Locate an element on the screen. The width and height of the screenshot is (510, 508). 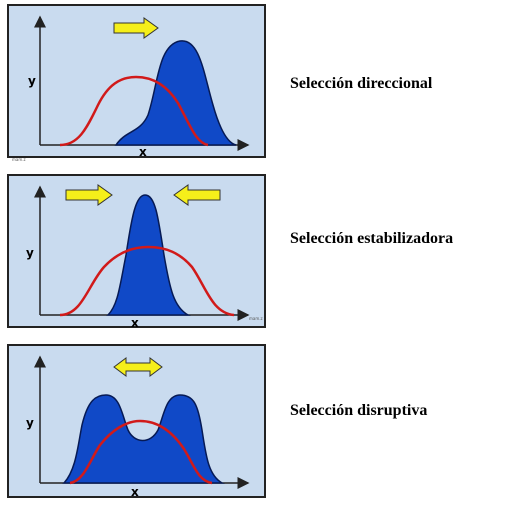
caption: Selección direccional is located at coordinates (361, 83).